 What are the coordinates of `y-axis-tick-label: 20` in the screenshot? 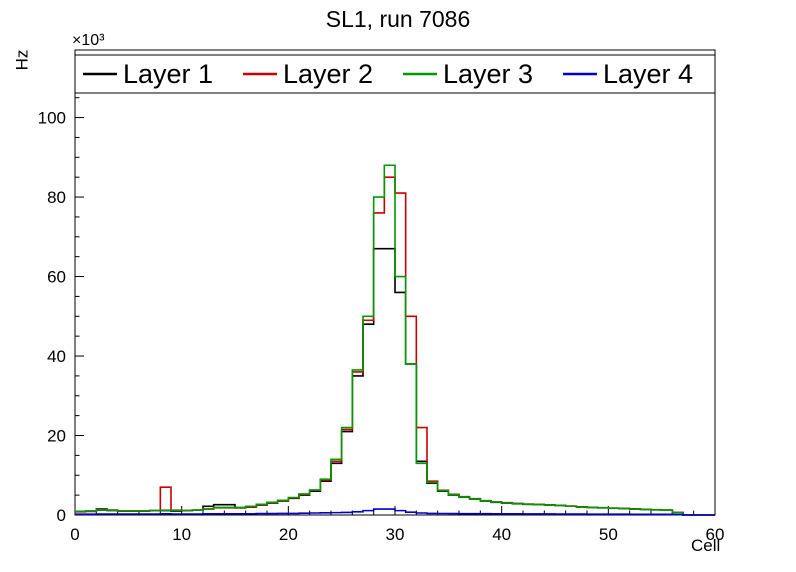 It's located at (56, 436).